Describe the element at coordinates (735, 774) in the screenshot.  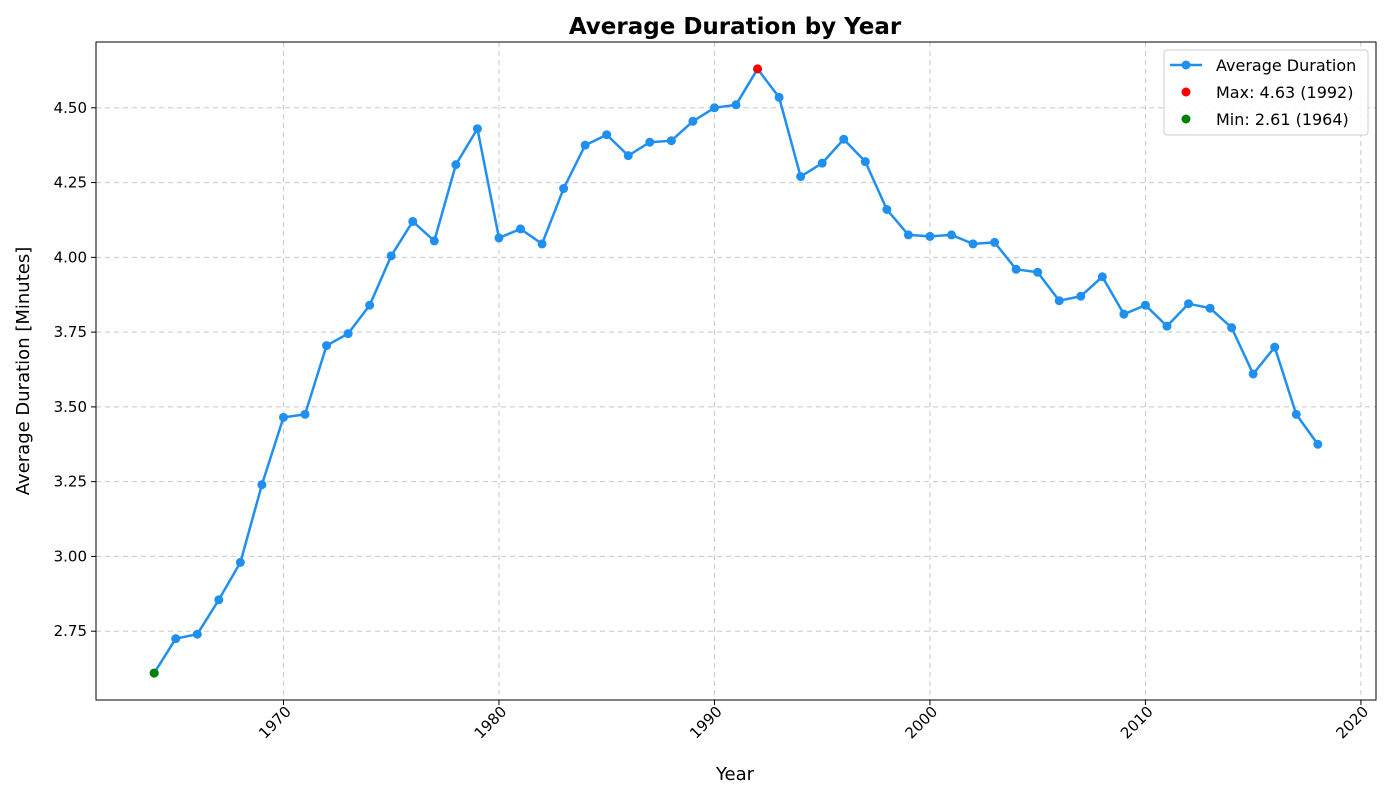
I see `x-axis-label: Year` at that location.